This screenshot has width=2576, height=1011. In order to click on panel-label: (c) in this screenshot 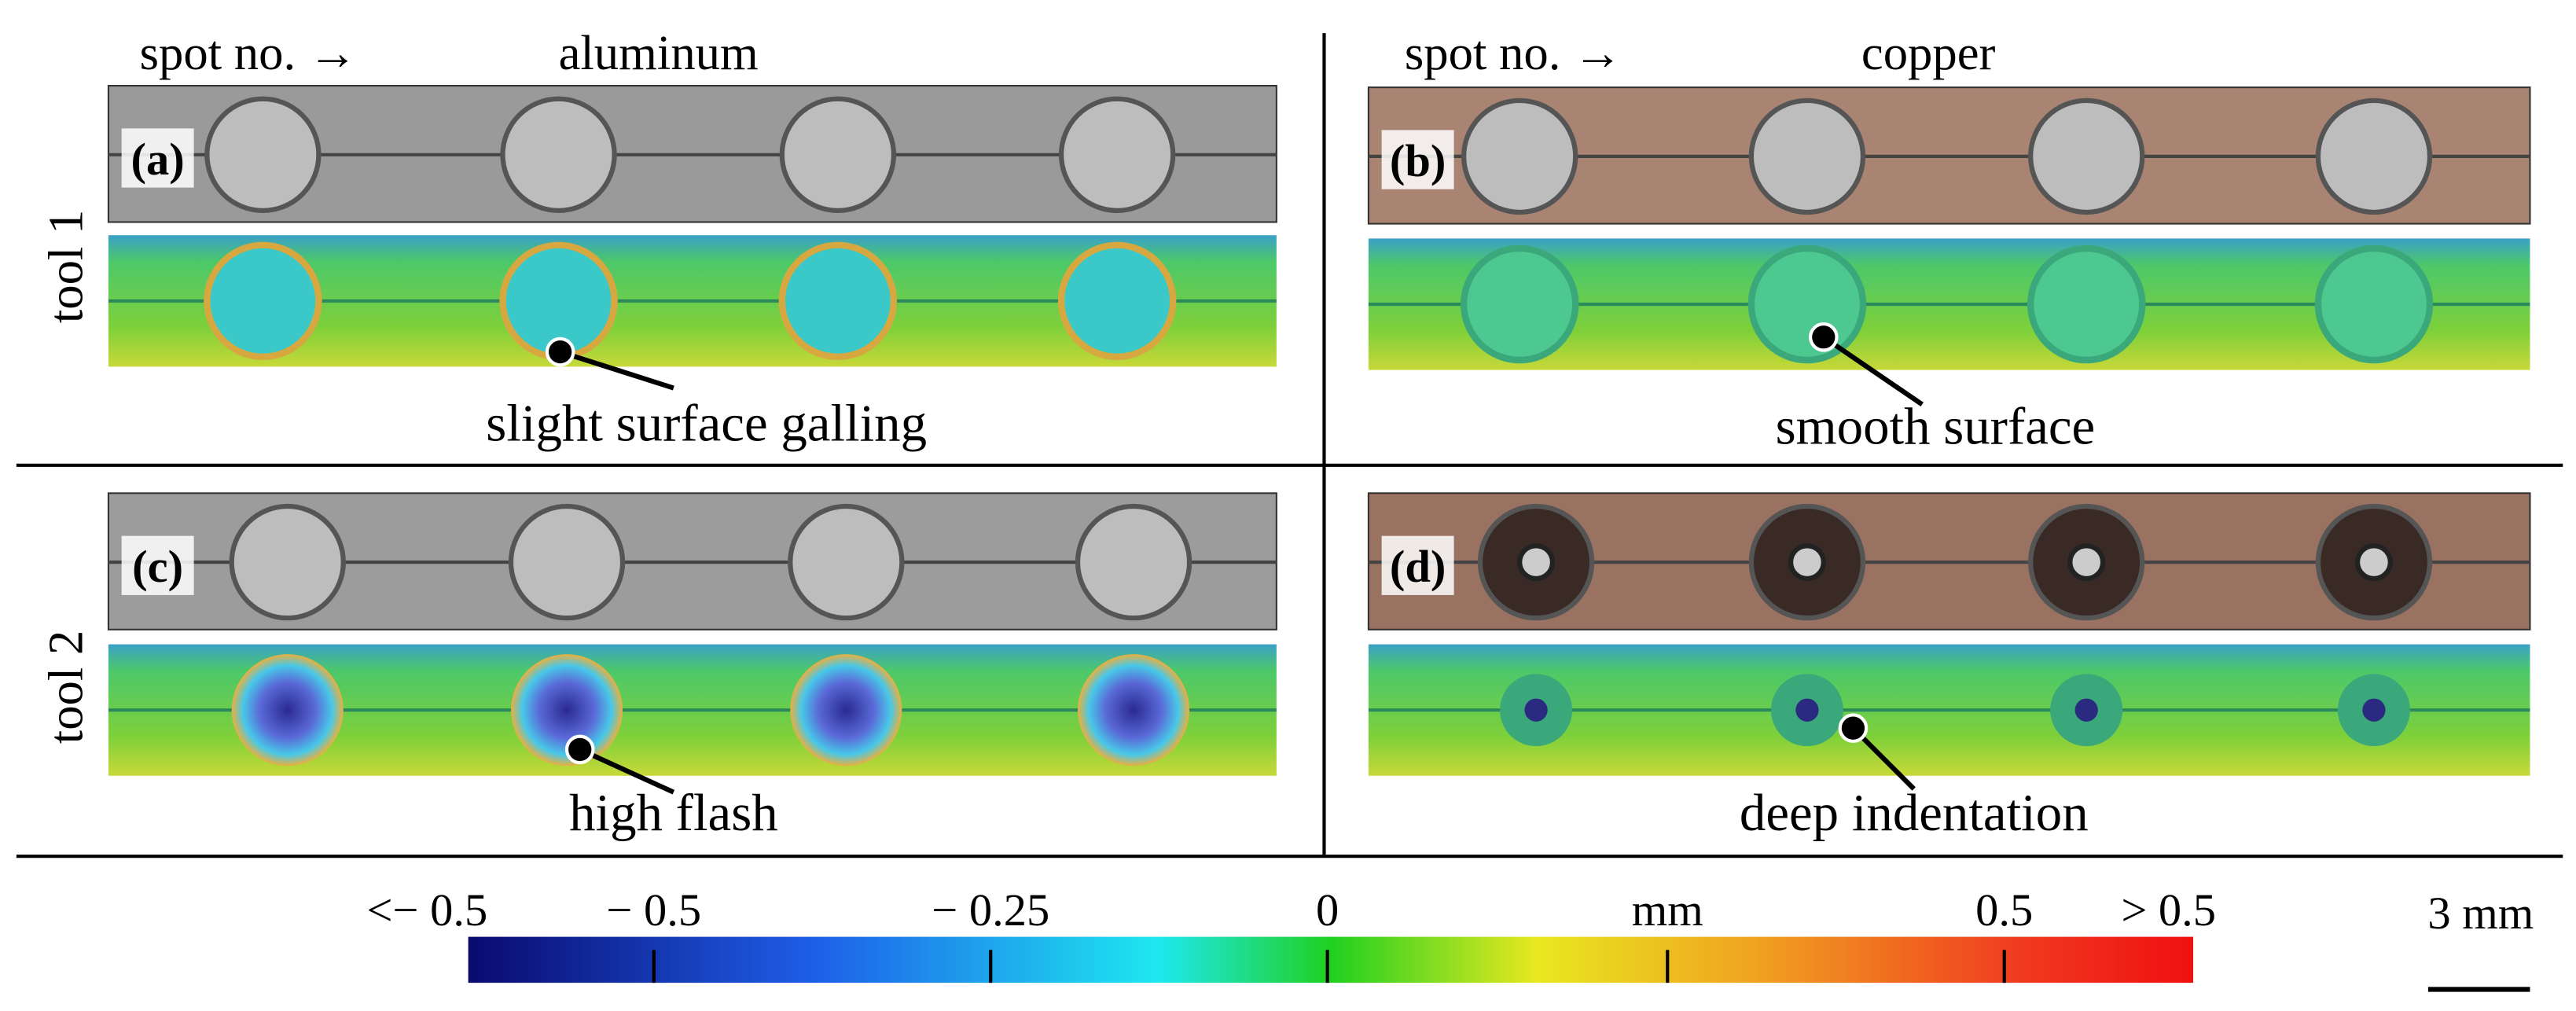, I will do `click(157, 566)`.